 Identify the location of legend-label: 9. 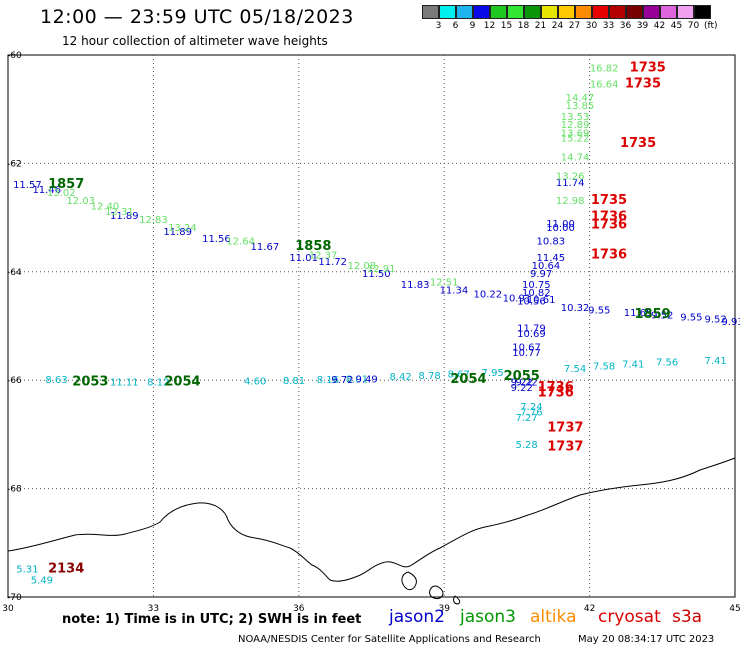
(472, 26).